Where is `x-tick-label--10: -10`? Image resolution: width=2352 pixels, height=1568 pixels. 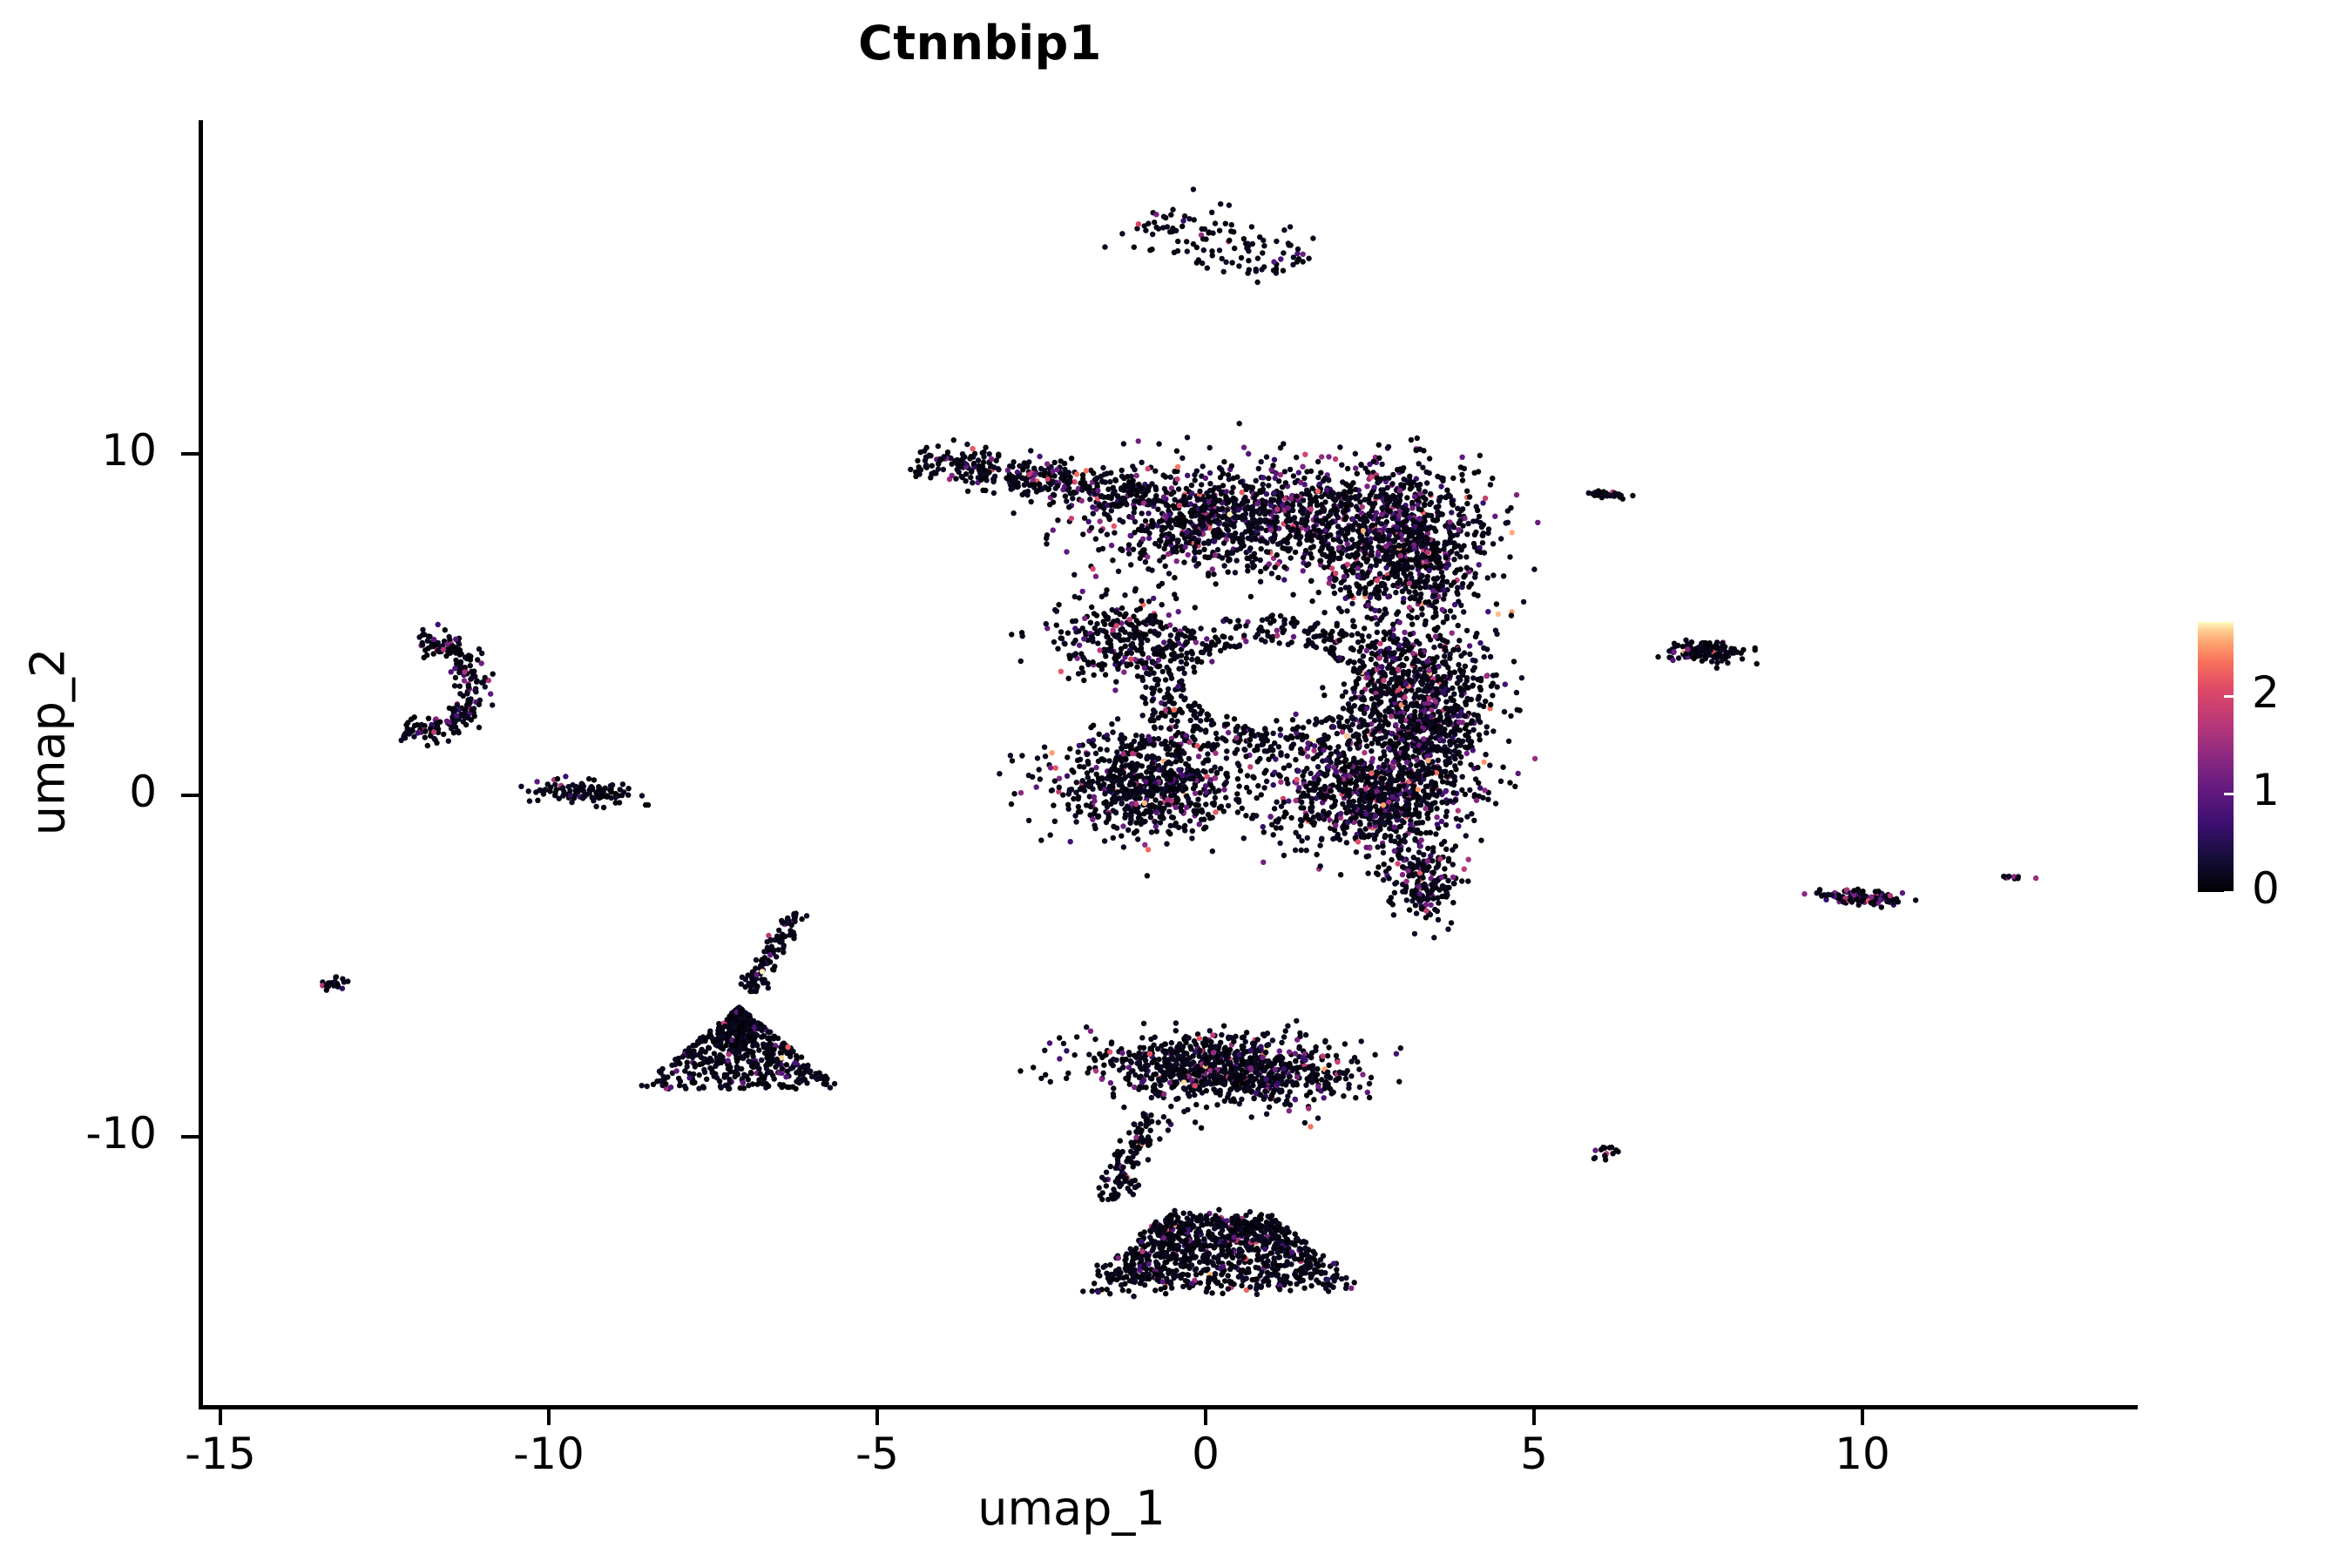
x-tick-label--10: -10 is located at coordinates (549, 1454).